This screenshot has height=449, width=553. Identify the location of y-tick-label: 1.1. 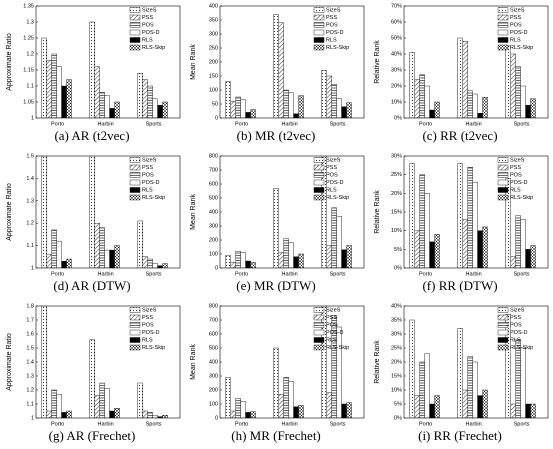
(30, 246).